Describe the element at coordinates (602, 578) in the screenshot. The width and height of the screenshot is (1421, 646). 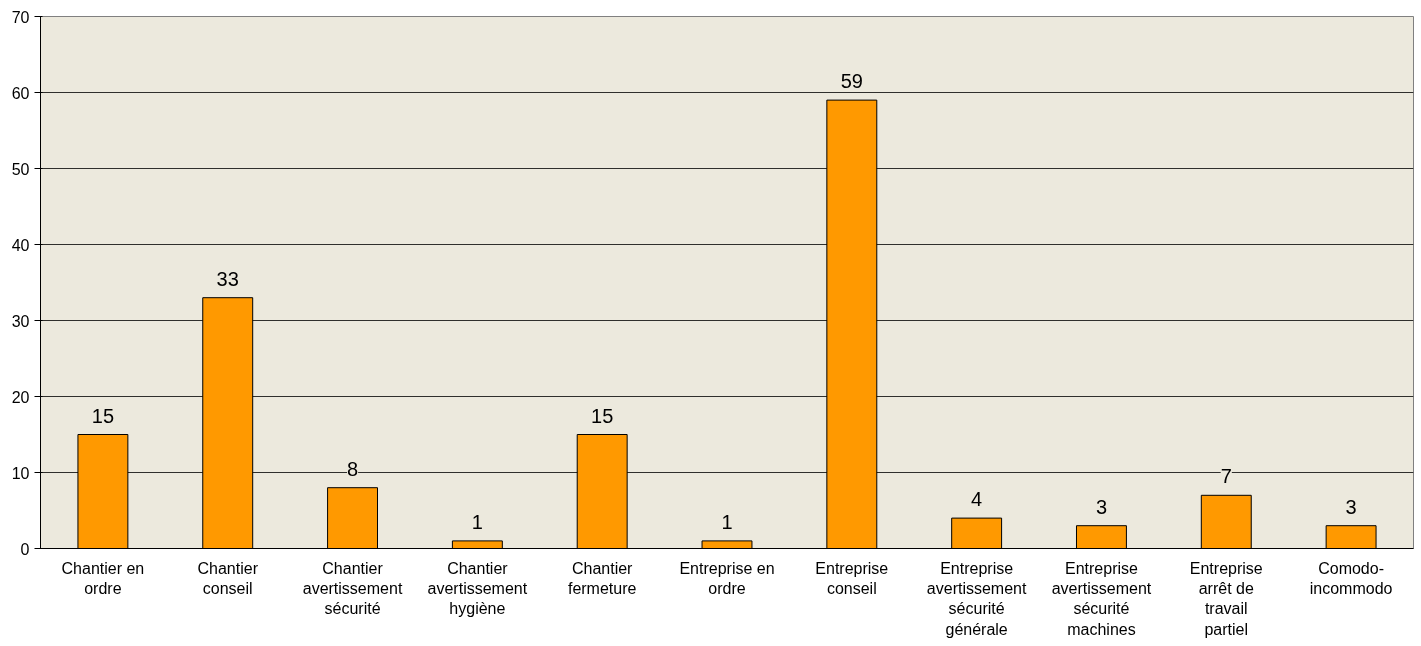
I see `x-tick-label: Chantier fermeture` at that location.